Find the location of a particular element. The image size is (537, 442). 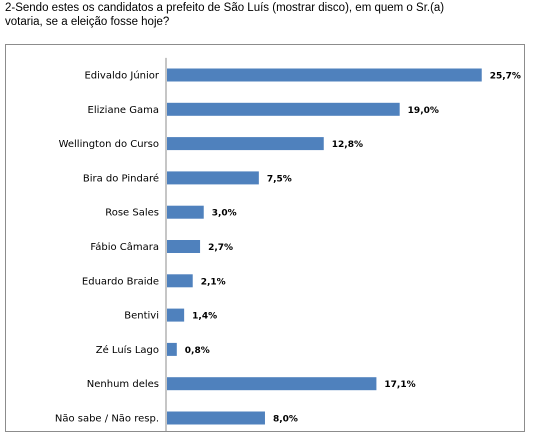

category-label: Eduardo Braide is located at coordinates (120, 281).